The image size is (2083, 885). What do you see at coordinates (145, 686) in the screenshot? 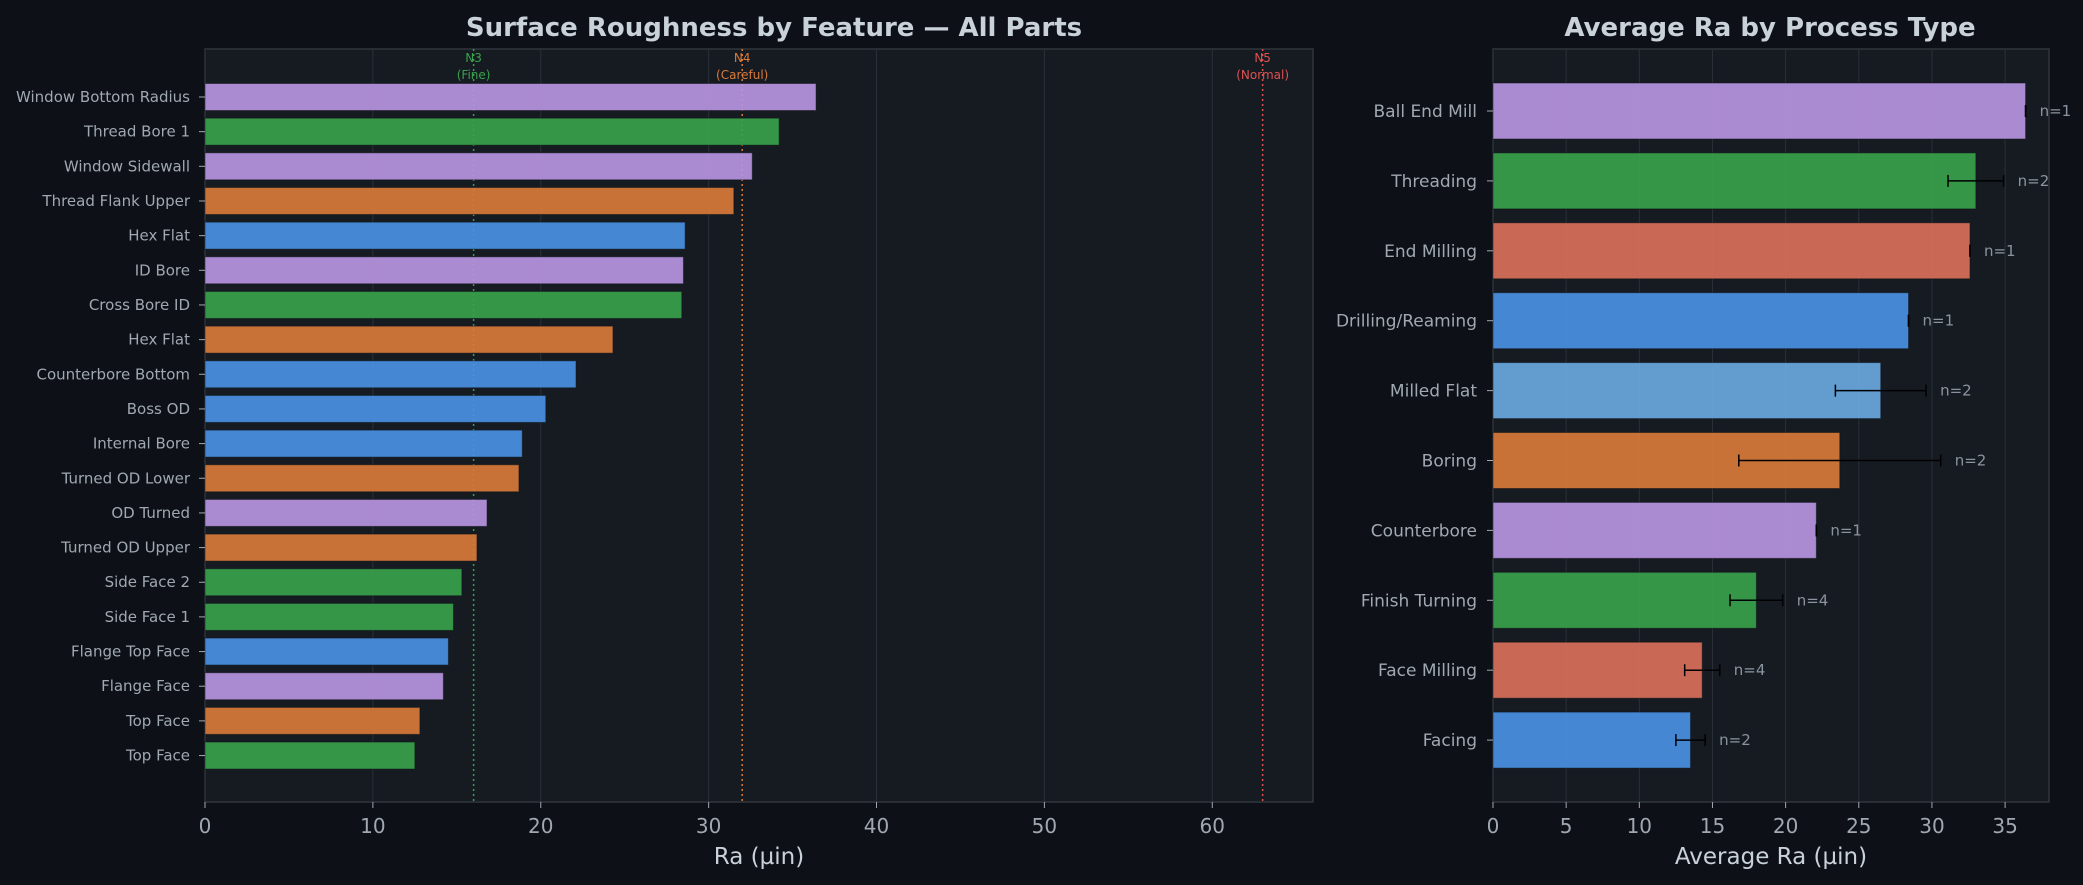
I see `category-label: Flange Face` at bounding box center [145, 686].